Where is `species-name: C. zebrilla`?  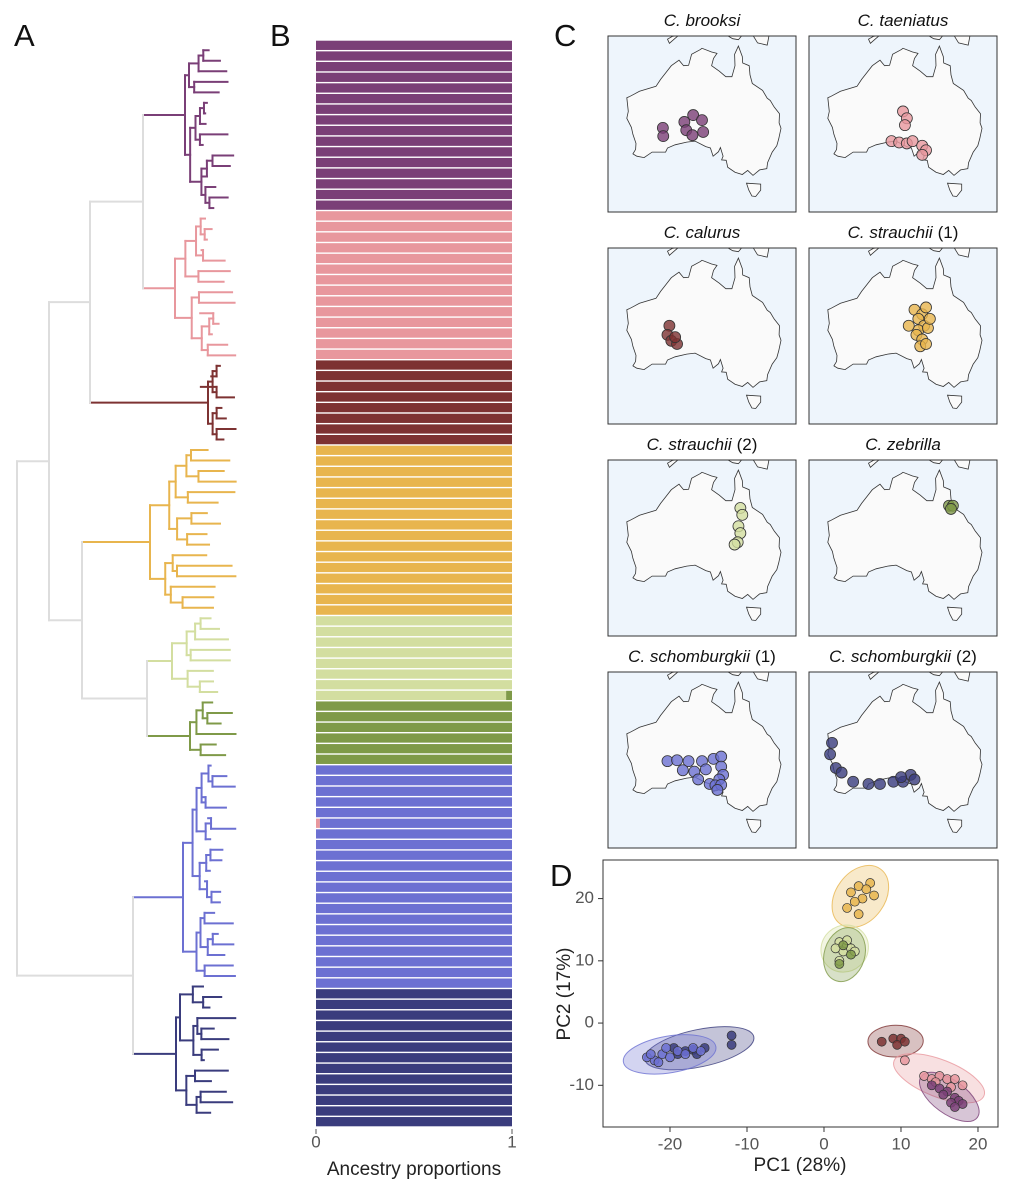 species-name: C. zebrilla is located at coordinates (903, 444).